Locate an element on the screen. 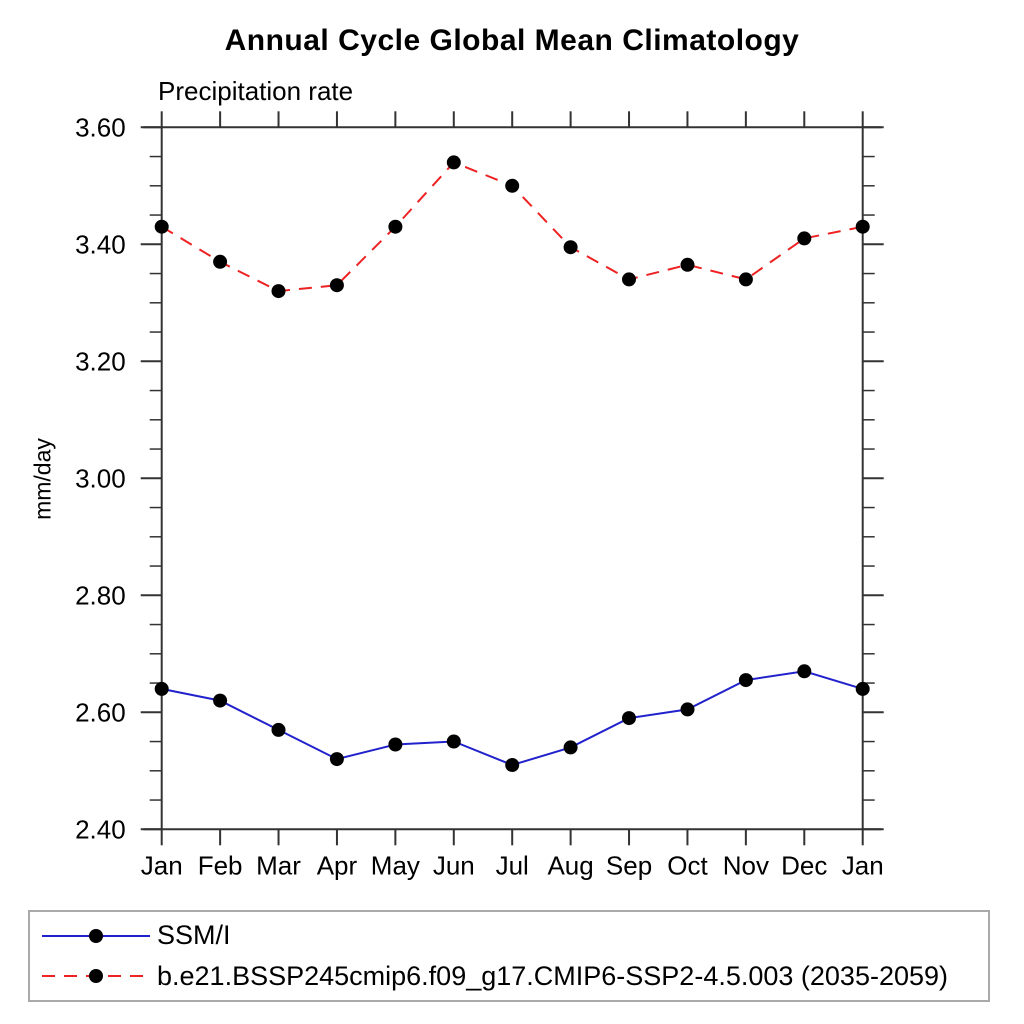  legend-label-ssmi: SSM/I is located at coordinates (194, 935).